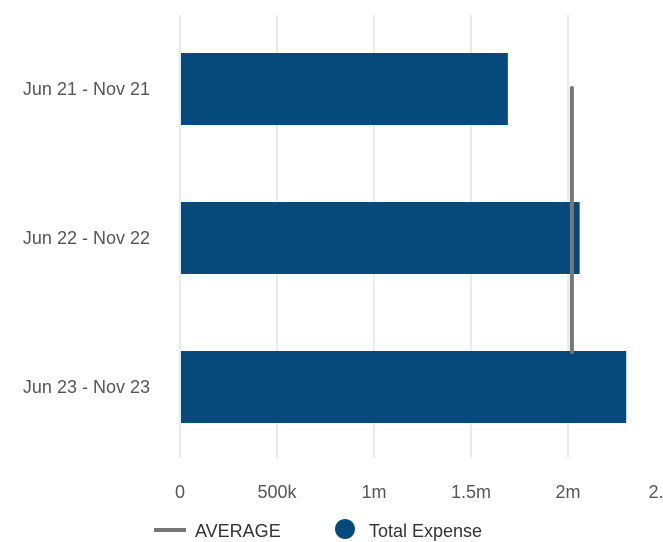 Image resolution: width=663 pixels, height=542 pixels. Describe the element at coordinates (86, 387) in the screenshot. I see `category-label: Jun 23 - Nov 23` at that location.